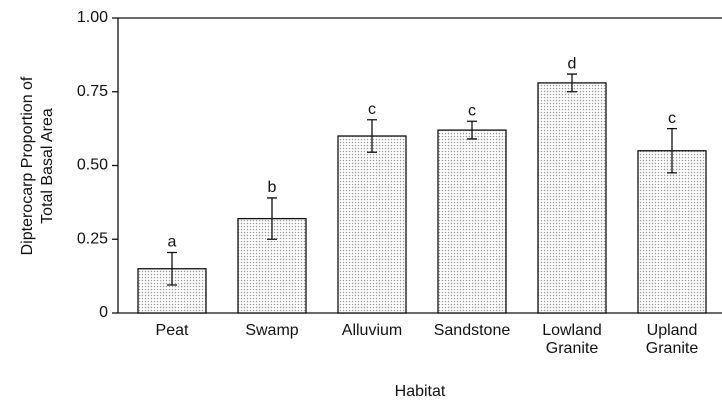 This screenshot has width=722, height=406. Describe the element at coordinates (172, 242) in the screenshot. I see `significance-letter: a` at that location.